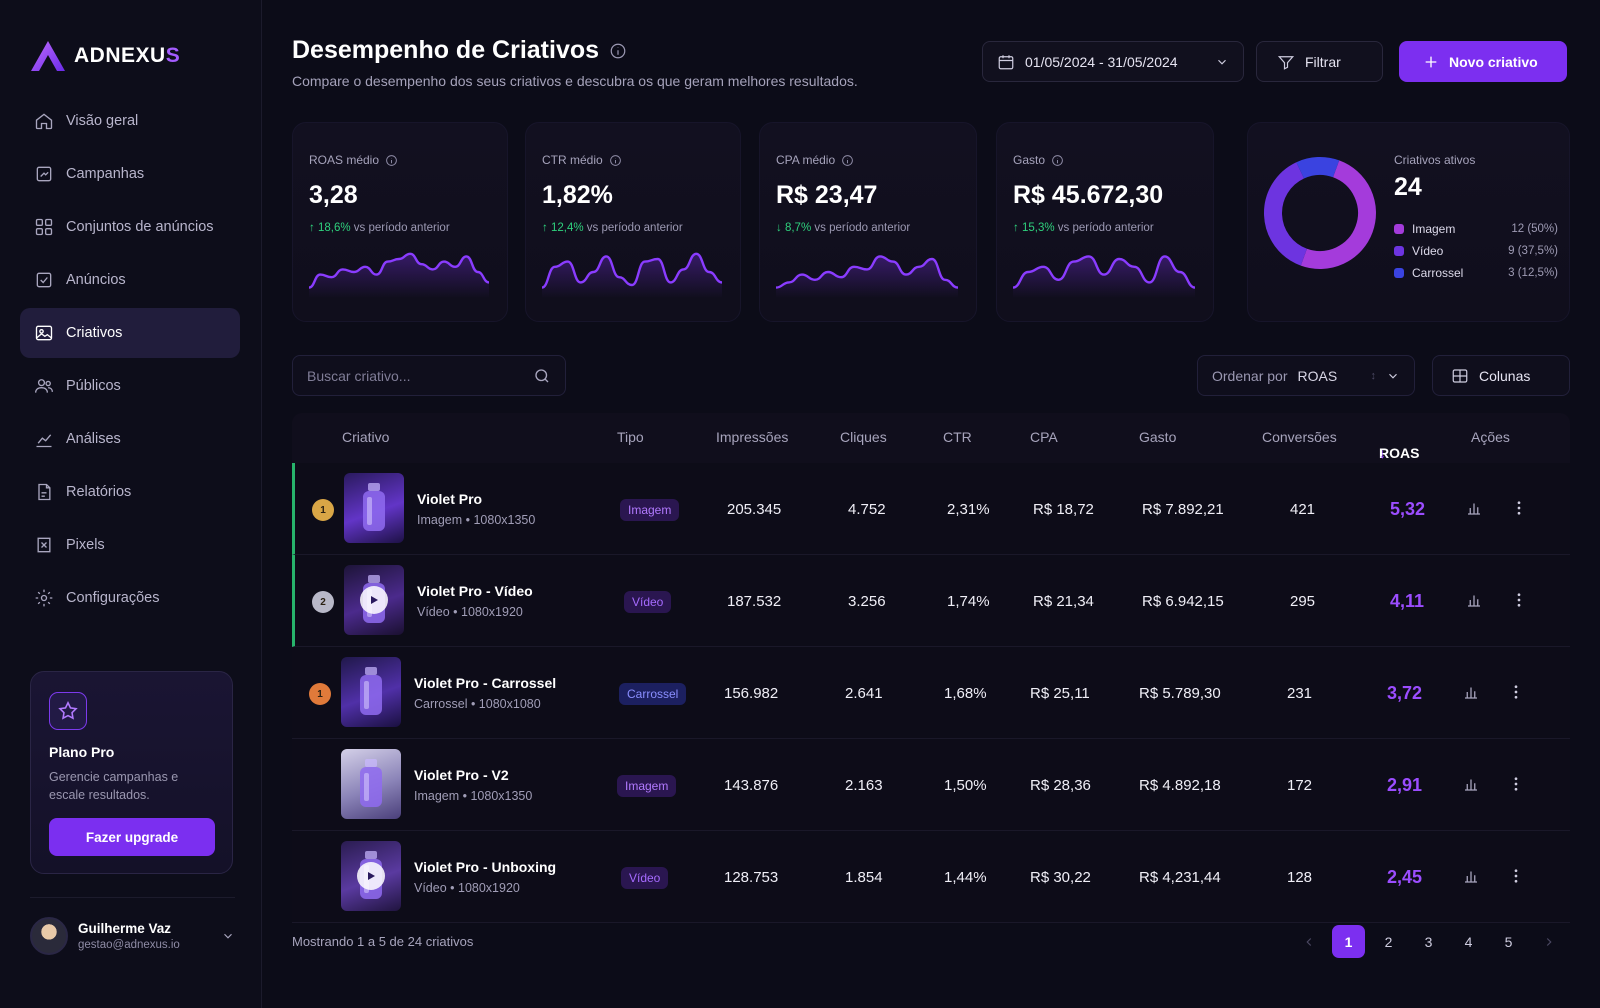 The image size is (1600, 1008). What do you see at coordinates (754, 509) in the screenshot?
I see `impressions-cell: 205.345` at bounding box center [754, 509].